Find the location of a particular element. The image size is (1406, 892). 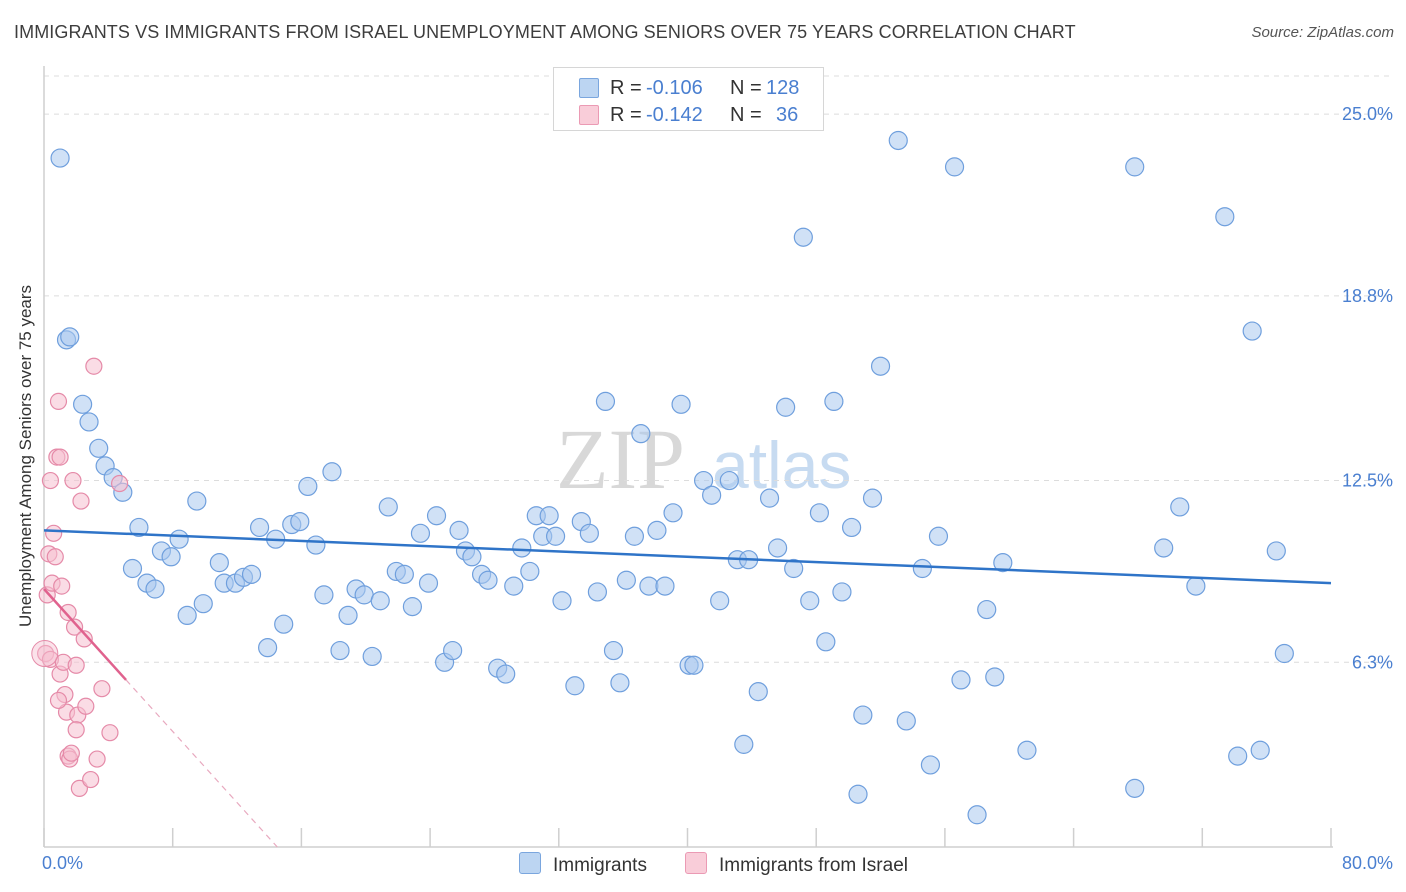

israel-trendline is located at coordinates (85, 634).